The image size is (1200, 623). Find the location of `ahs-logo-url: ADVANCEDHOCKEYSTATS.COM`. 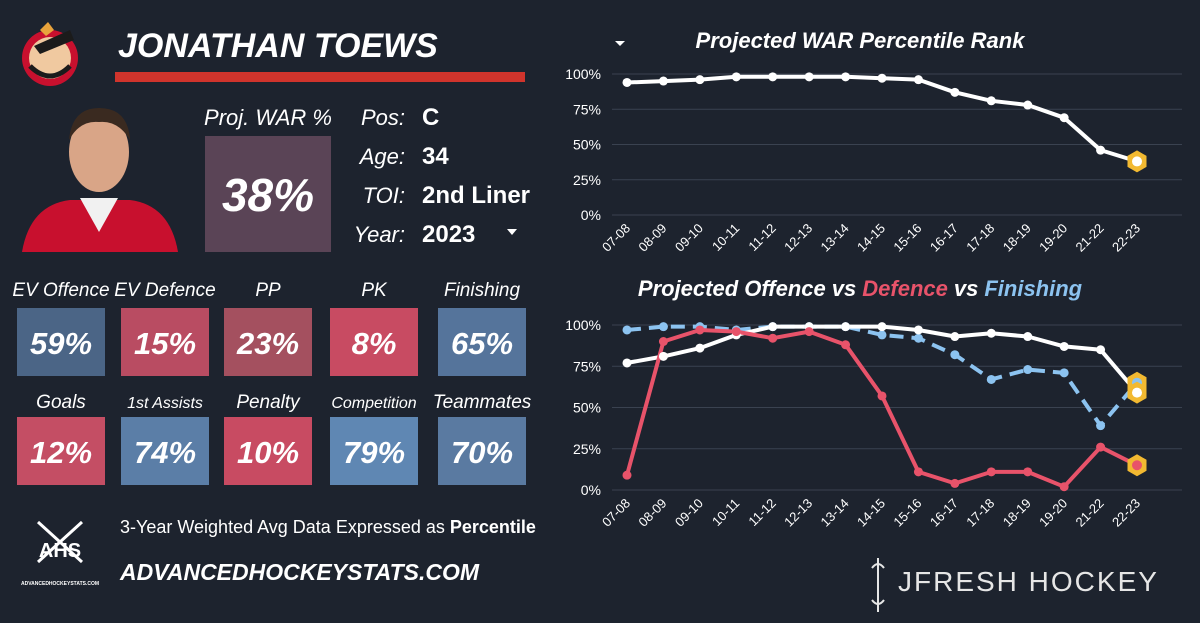

ahs-logo-url: ADVANCEDHOCKEYSTATS.COM is located at coordinates (60, 584).